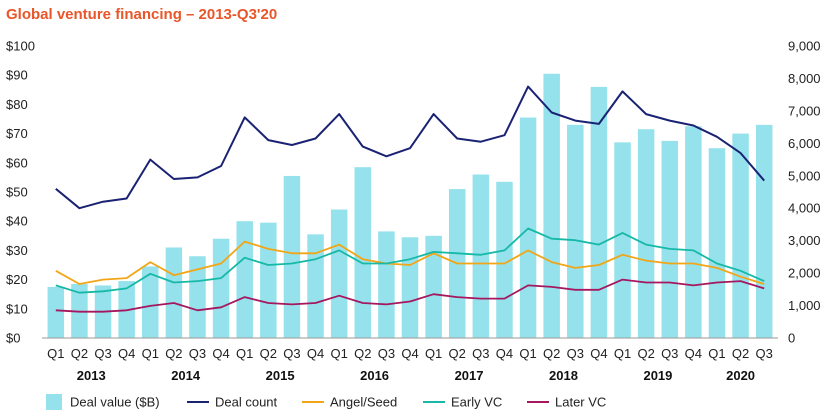 The image size is (830, 415). Describe the element at coordinates (13, 338) in the screenshot. I see `y-left-tick-label: $0` at that location.